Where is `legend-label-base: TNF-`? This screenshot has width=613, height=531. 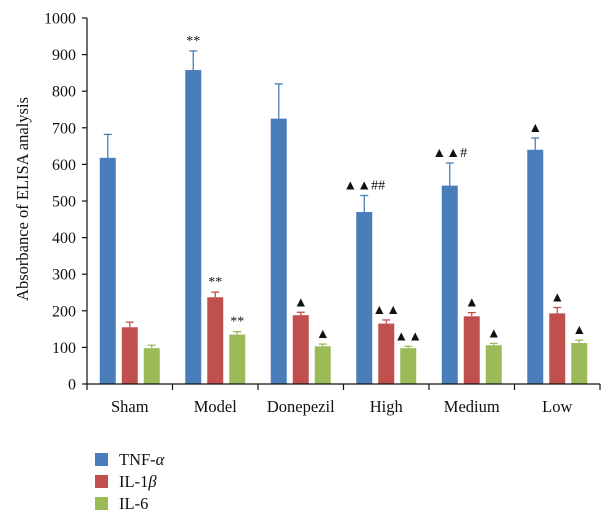 legend-label-base: TNF- is located at coordinates (137, 459).